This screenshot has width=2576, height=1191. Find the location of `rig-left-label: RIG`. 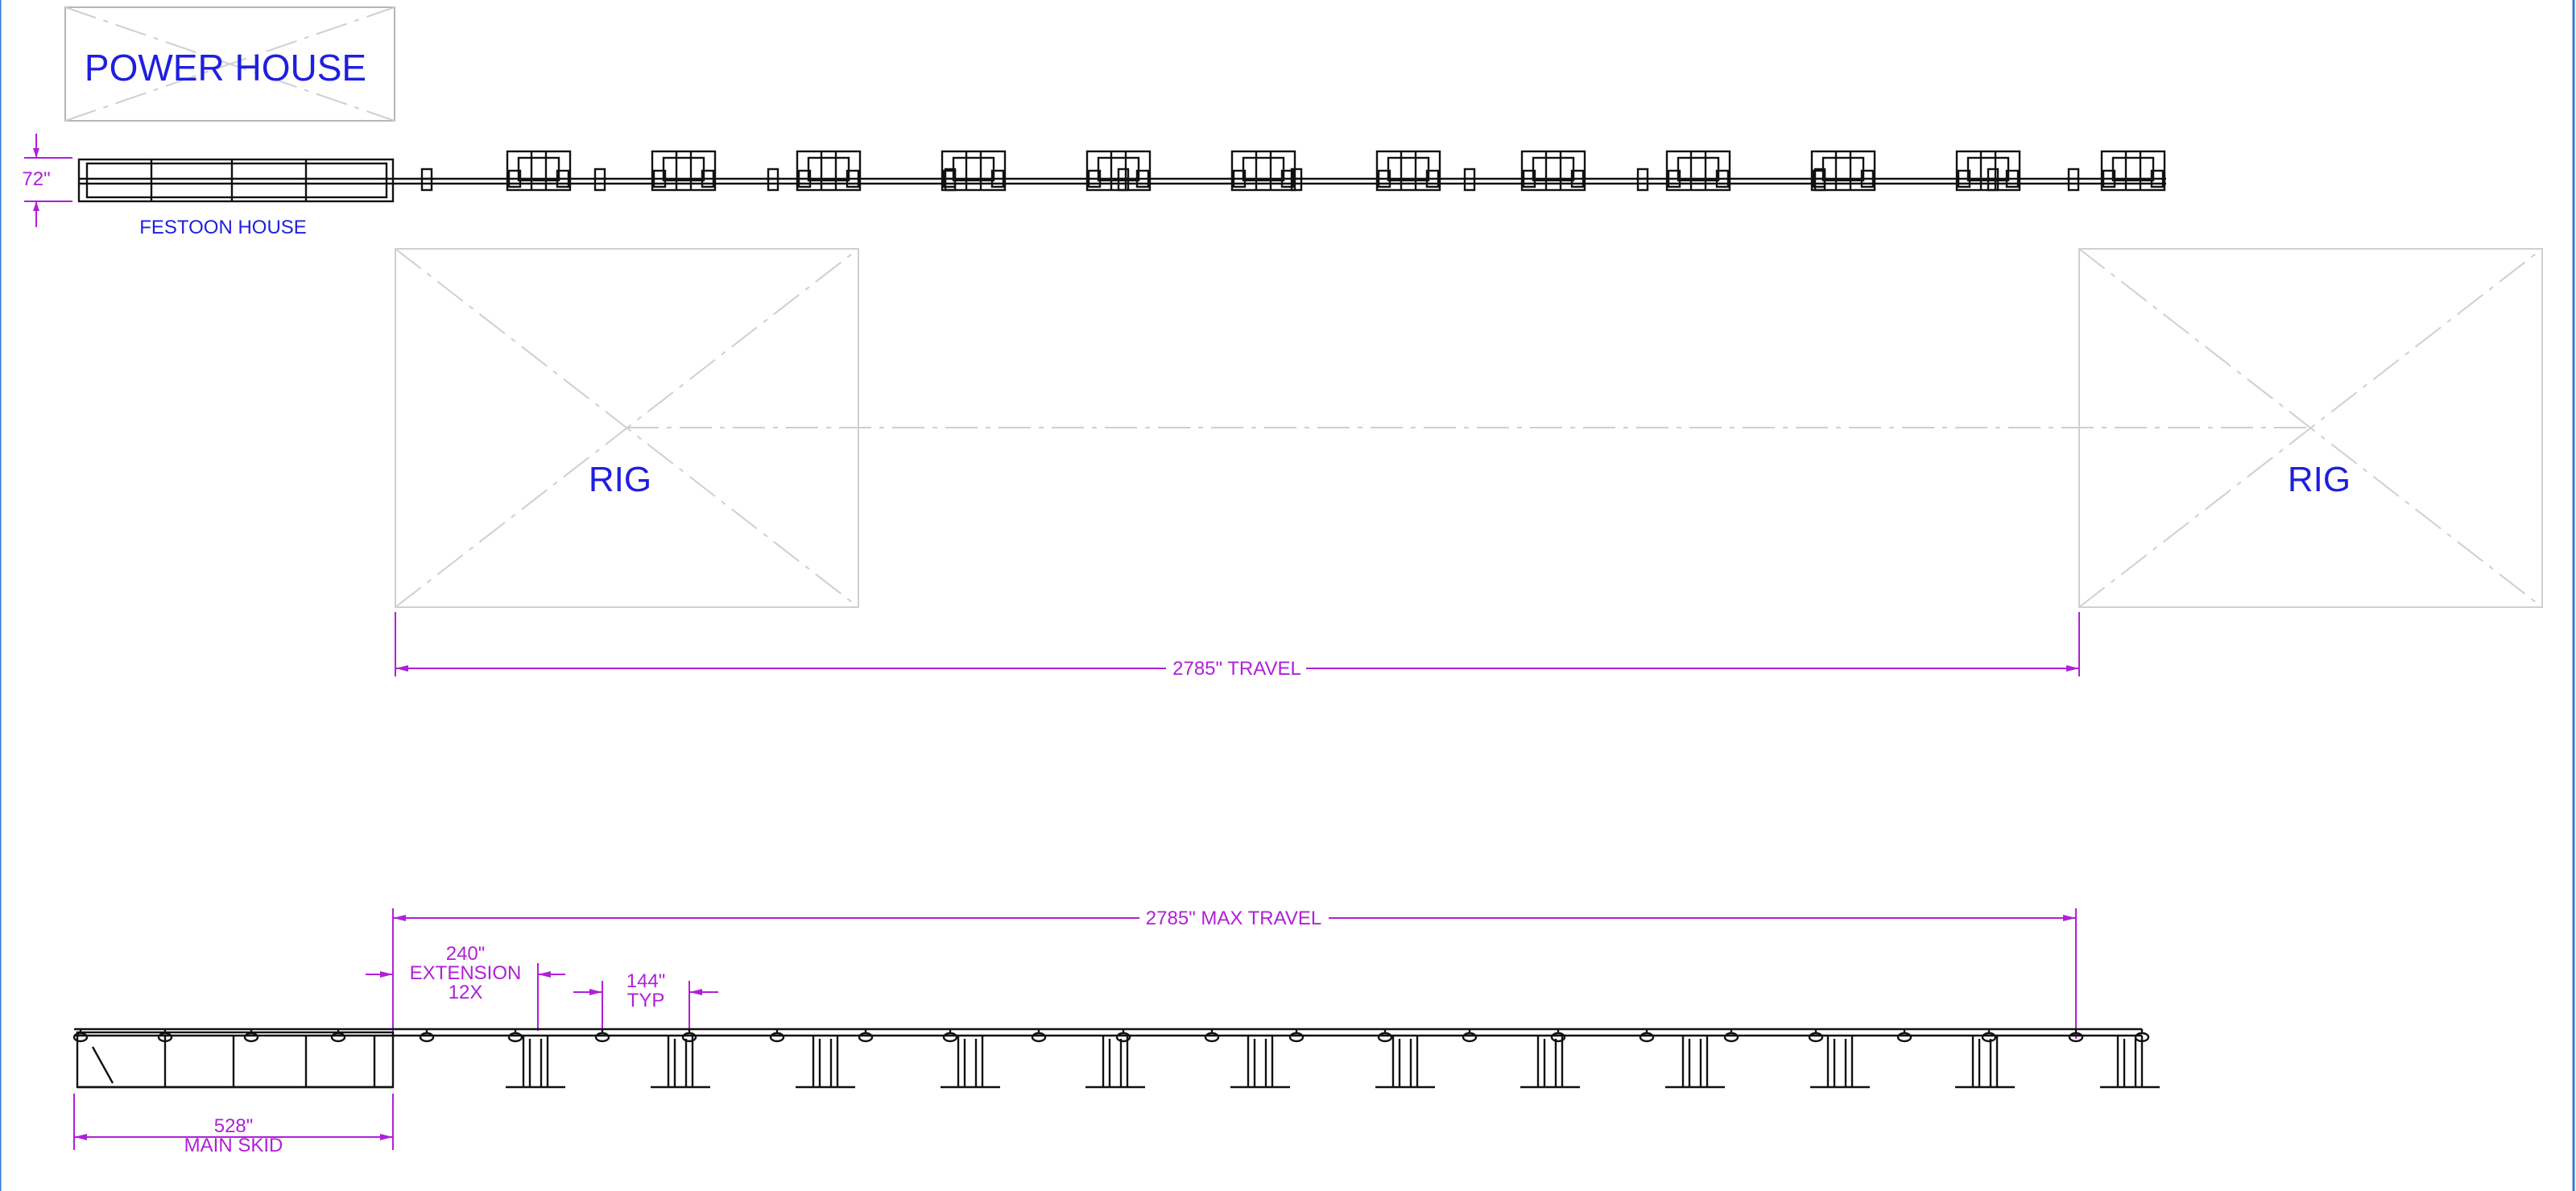

rig-left-label: RIG is located at coordinates (620, 479).